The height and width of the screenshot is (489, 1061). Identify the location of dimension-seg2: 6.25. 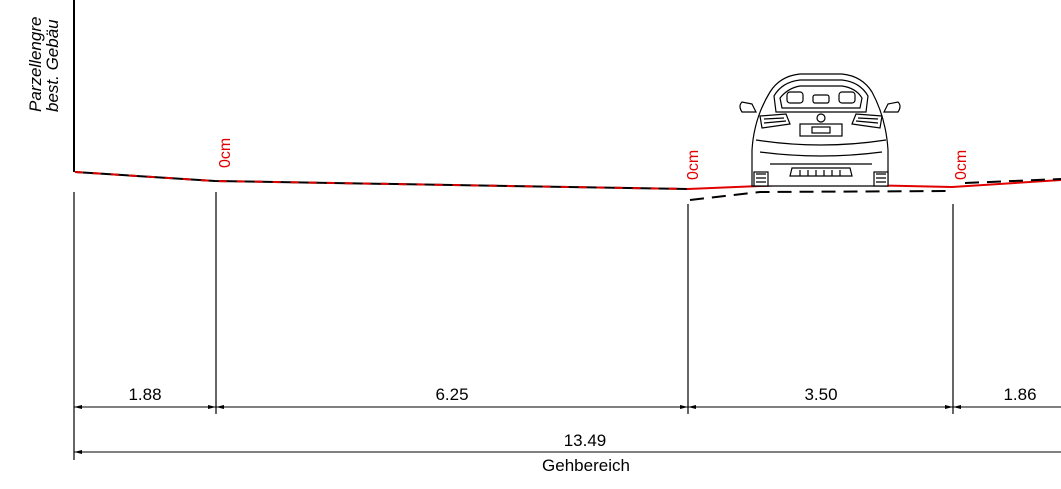
(451, 394).